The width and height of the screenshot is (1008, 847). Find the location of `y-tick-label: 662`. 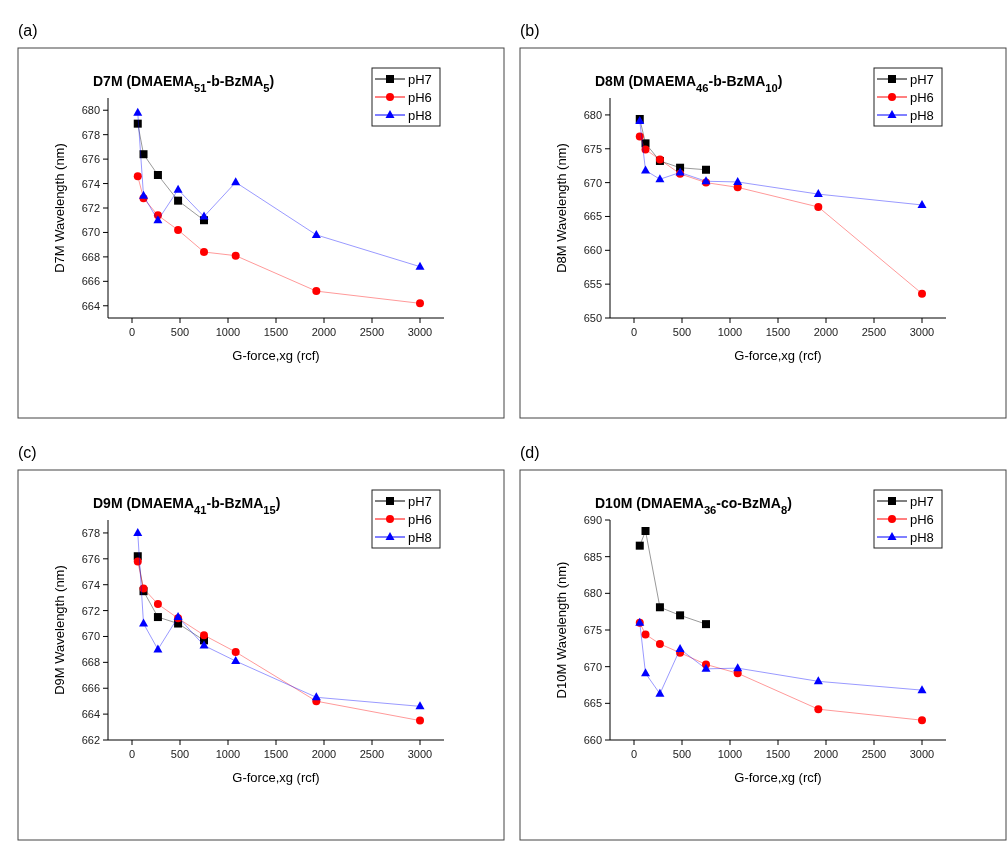

y-tick-label: 662 is located at coordinates (90, 740).